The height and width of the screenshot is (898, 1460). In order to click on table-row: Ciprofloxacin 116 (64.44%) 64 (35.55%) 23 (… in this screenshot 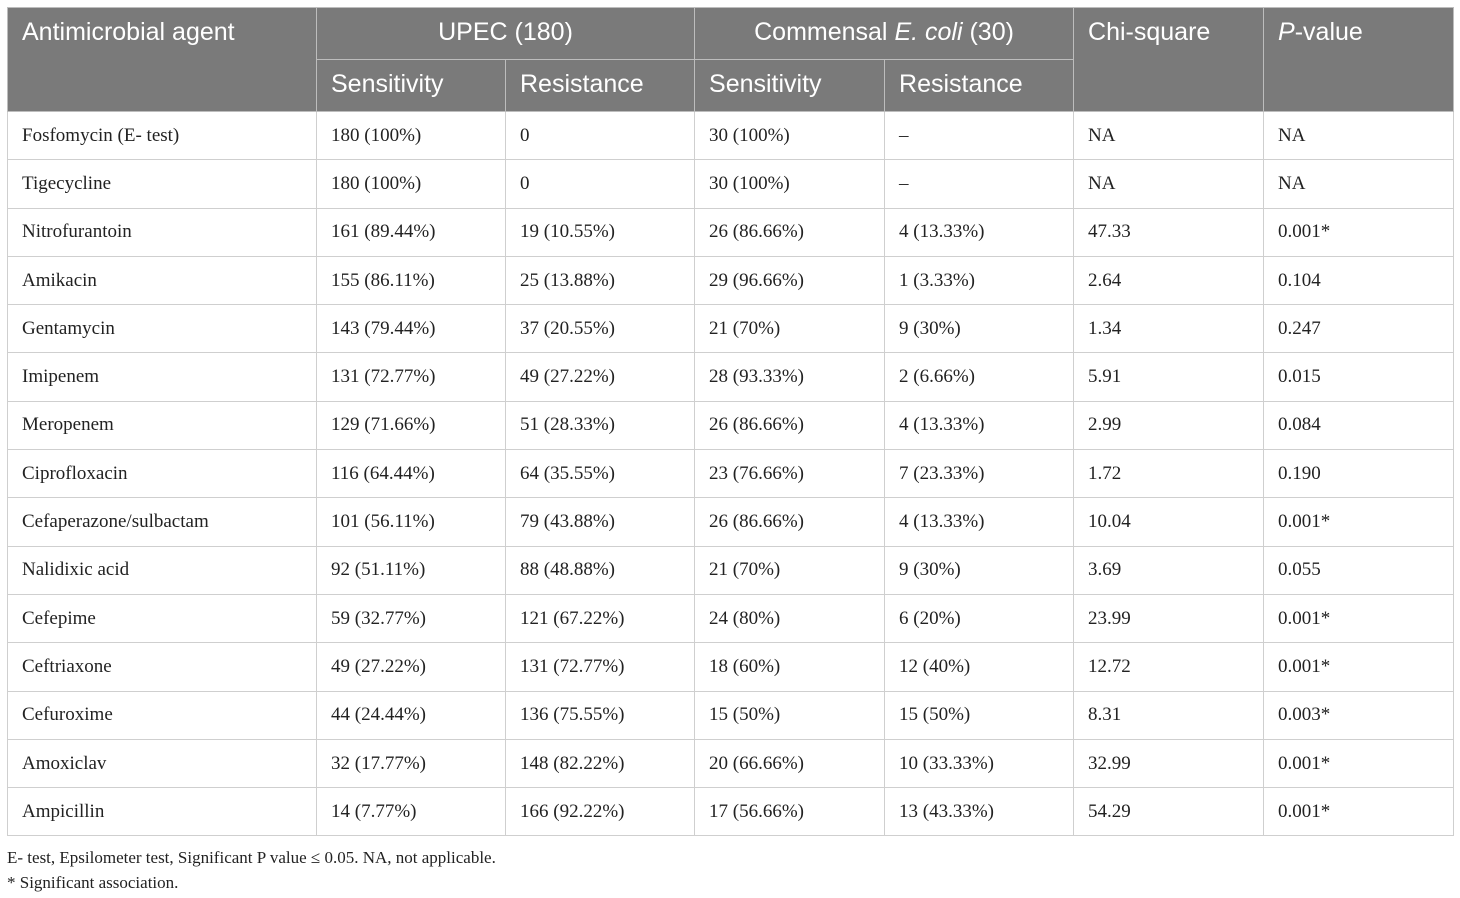, I will do `click(731, 474)`.